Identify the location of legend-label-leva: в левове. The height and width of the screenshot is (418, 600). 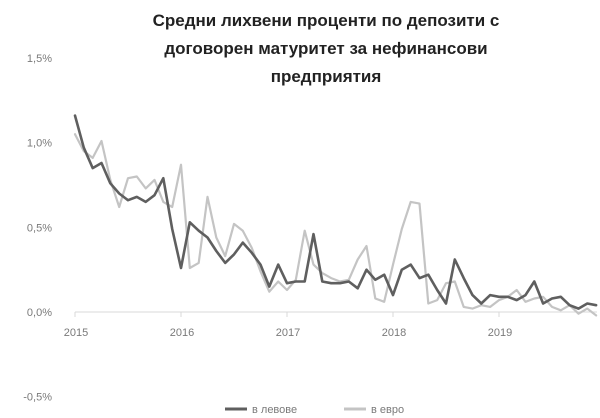
(274, 410).